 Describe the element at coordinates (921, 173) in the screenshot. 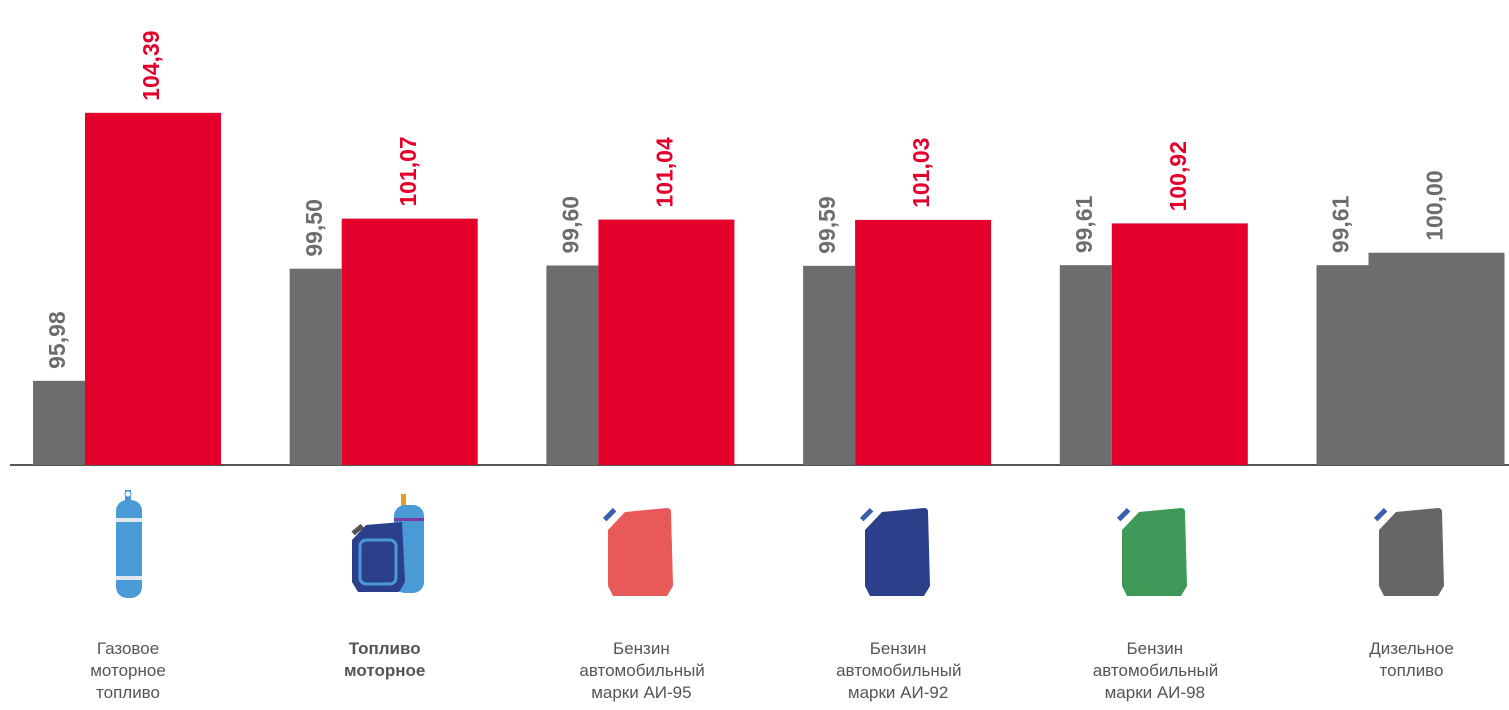

I see `value-label: 101,03` at that location.